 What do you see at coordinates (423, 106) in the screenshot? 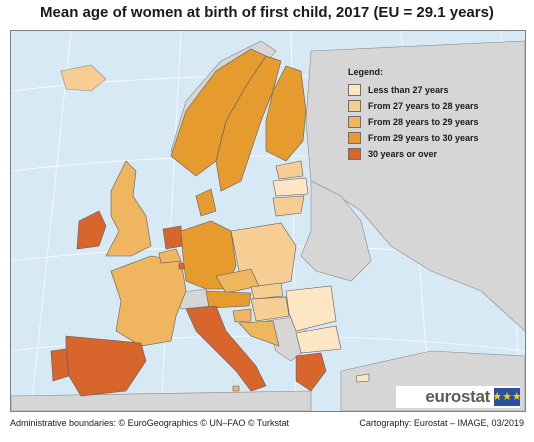
I see `legend-label: From 27 years to 28 years` at bounding box center [423, 106].